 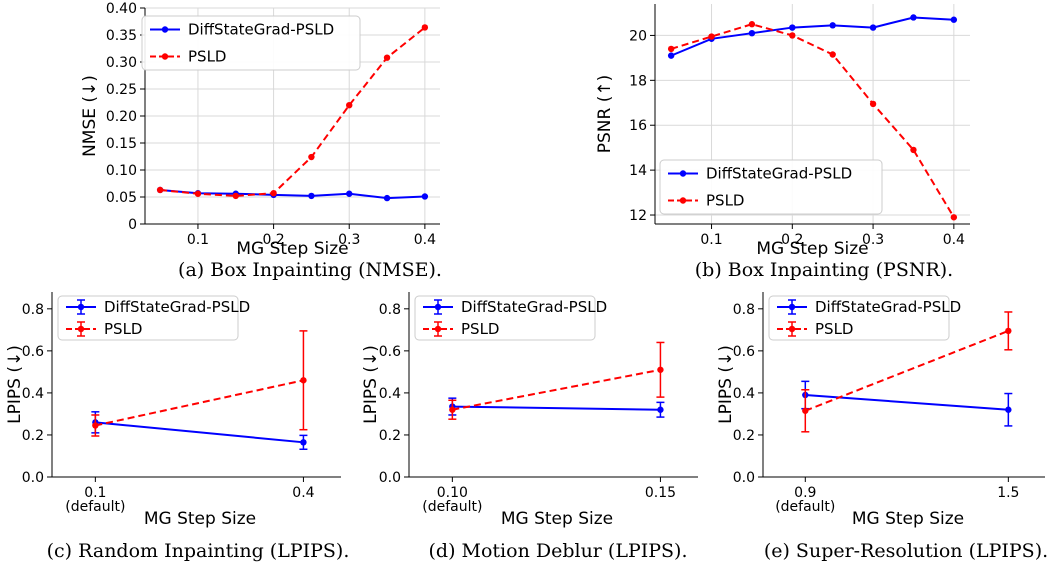 I want to click on y-tick-label: 0.10, so click(x=121, y=171).